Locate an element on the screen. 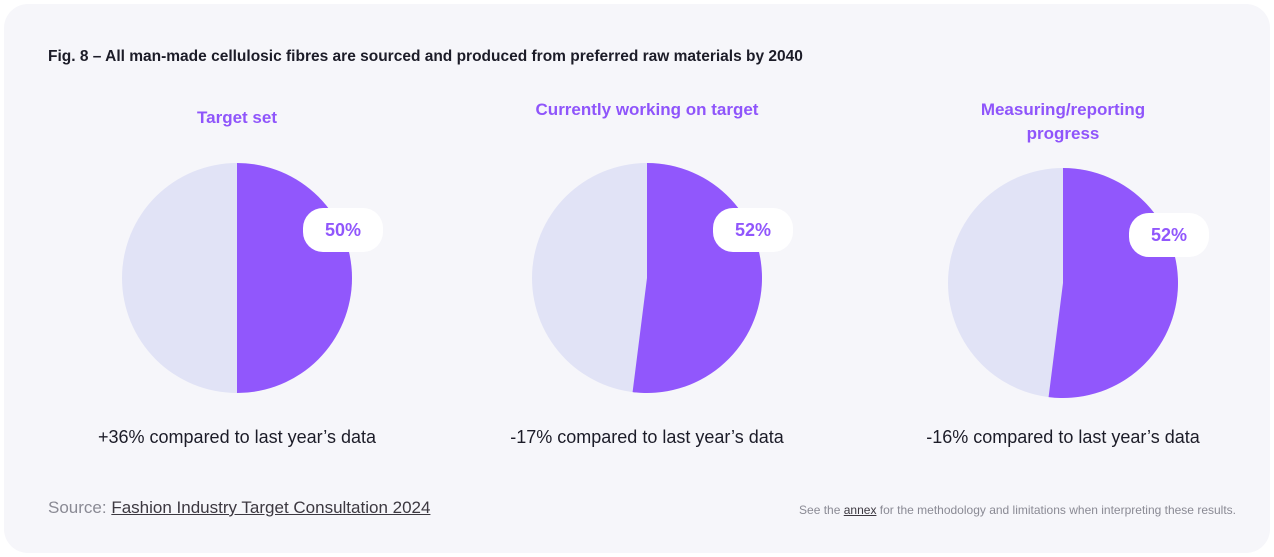 Image resolution: width=1274 pixels, height=557 pixels. note-text: See the is located at coordinates (820, 510).